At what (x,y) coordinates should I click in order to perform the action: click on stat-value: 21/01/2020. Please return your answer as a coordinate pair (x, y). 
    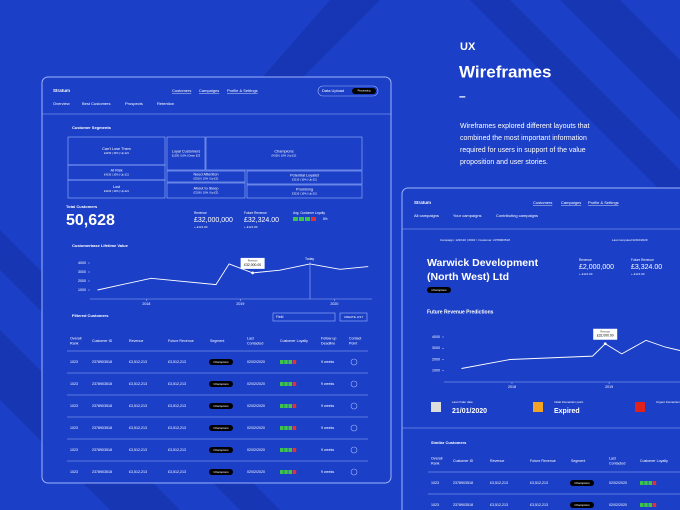
    Looking at the image, I should click on (469, 411).